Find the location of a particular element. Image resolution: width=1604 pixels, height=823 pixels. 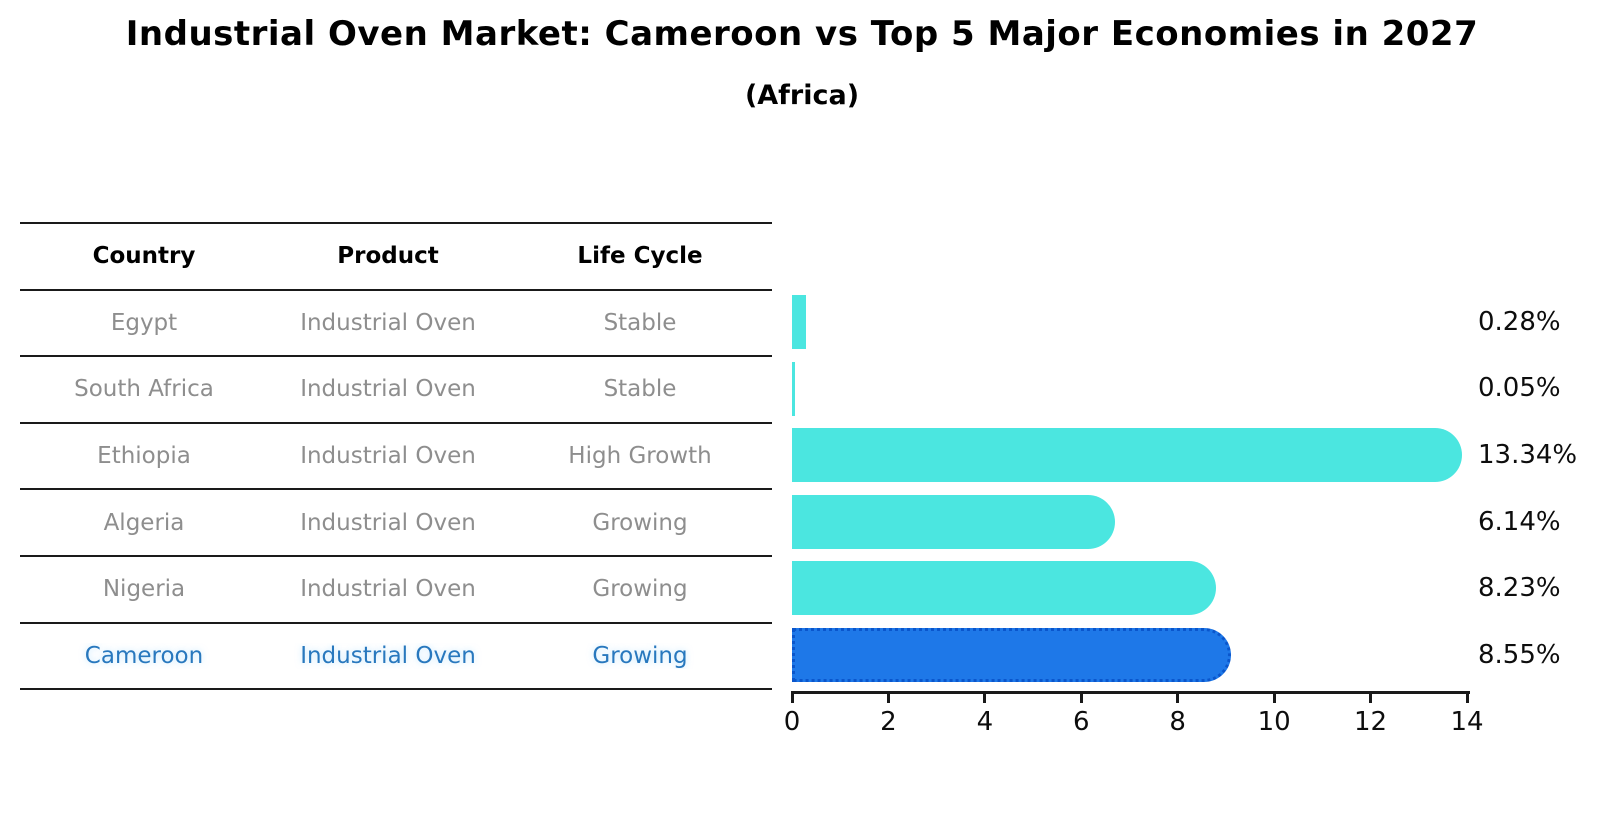

table-row: Egypt Industrial Oven Stable is located at coordinates (396, 322).